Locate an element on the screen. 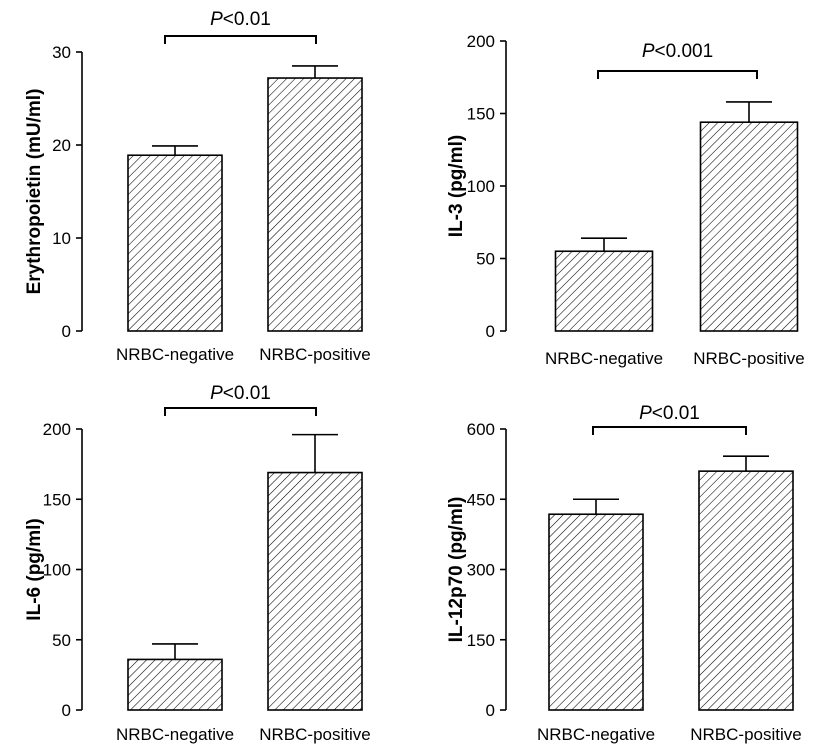 The image size is (836, 752). y-axis-label: IL-3 (pg/ml) is located at coordinates (456, 186).